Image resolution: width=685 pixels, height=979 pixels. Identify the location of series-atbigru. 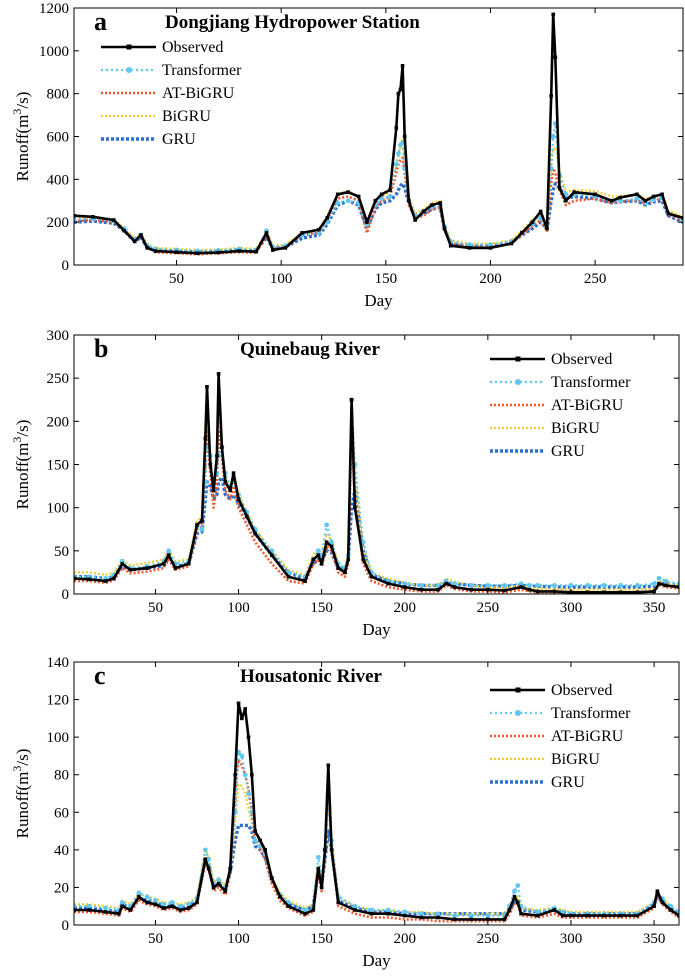
(378, 206).